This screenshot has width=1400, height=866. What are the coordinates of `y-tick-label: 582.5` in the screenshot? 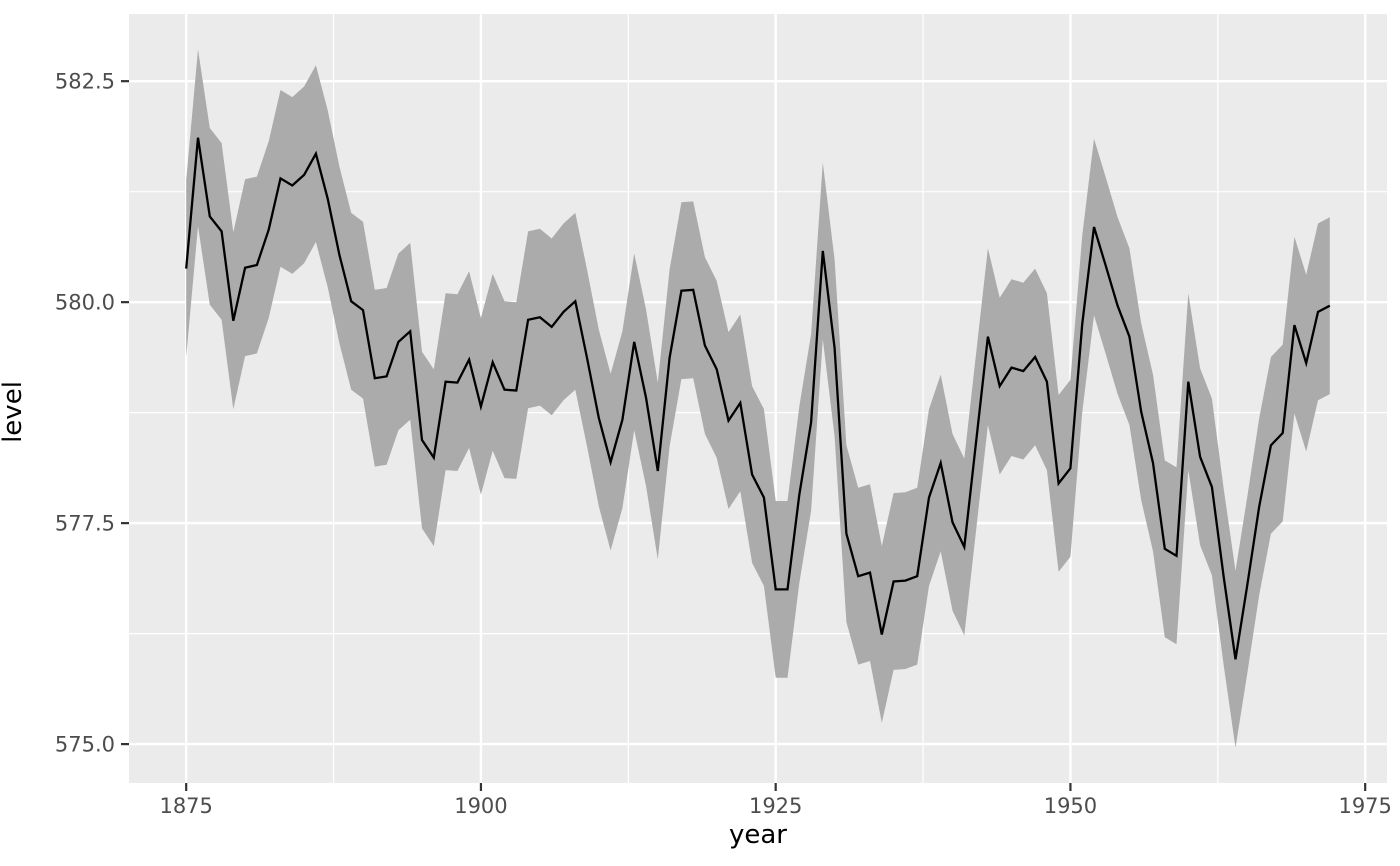 It's located at (85, 82).